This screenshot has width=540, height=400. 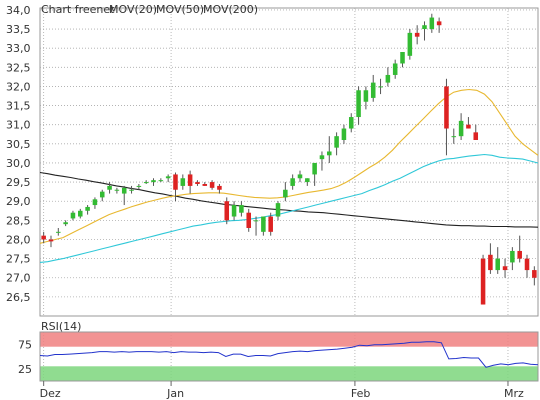 What do you see at coordinates (133, 9) in the screenshot?
I see `legend-mov20: MOV(20)` at bounding box center [133, 9].